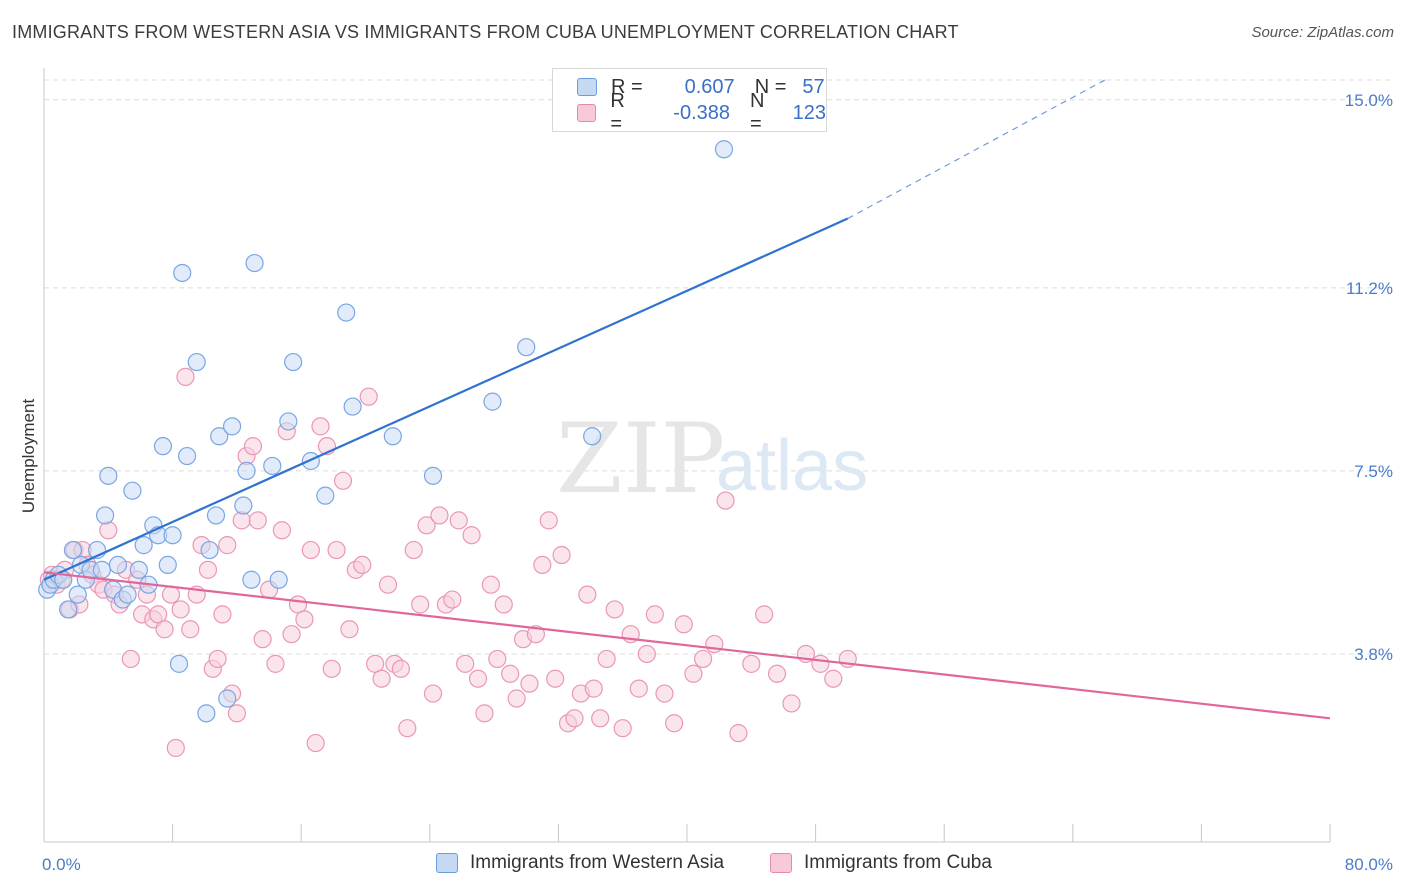 The image size is (1406, 892). I want to click on y-tick-label-1: 7.5%, so click(1373, 471).